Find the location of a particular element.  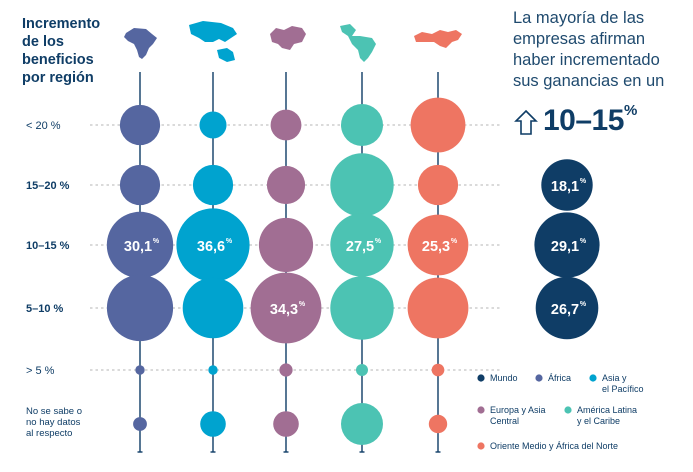

data-label: 30,1 is located at coordinates (138, 247).